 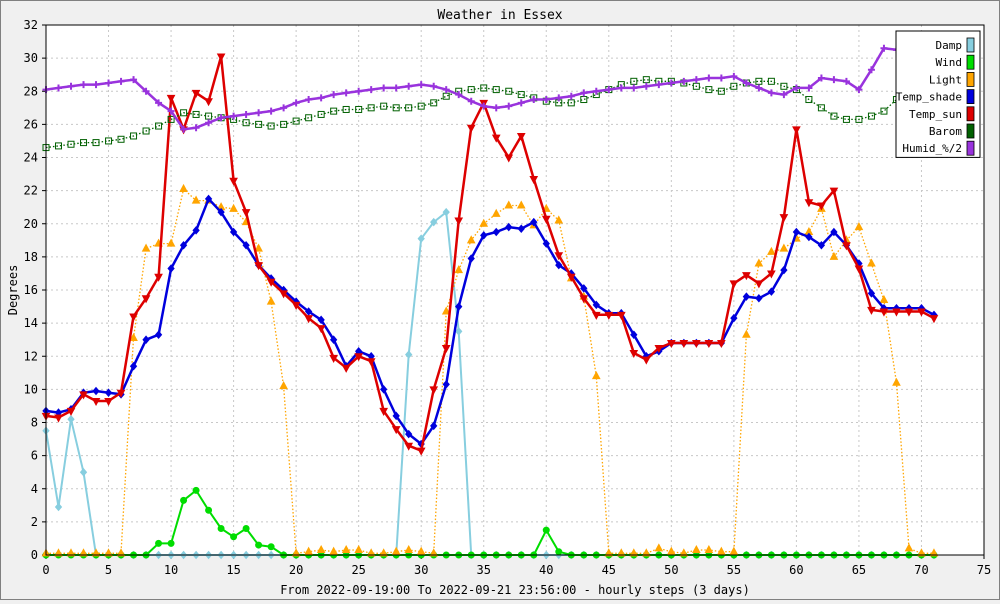 I want to click on y-tick-label: 24, so click(x=31, y=158).